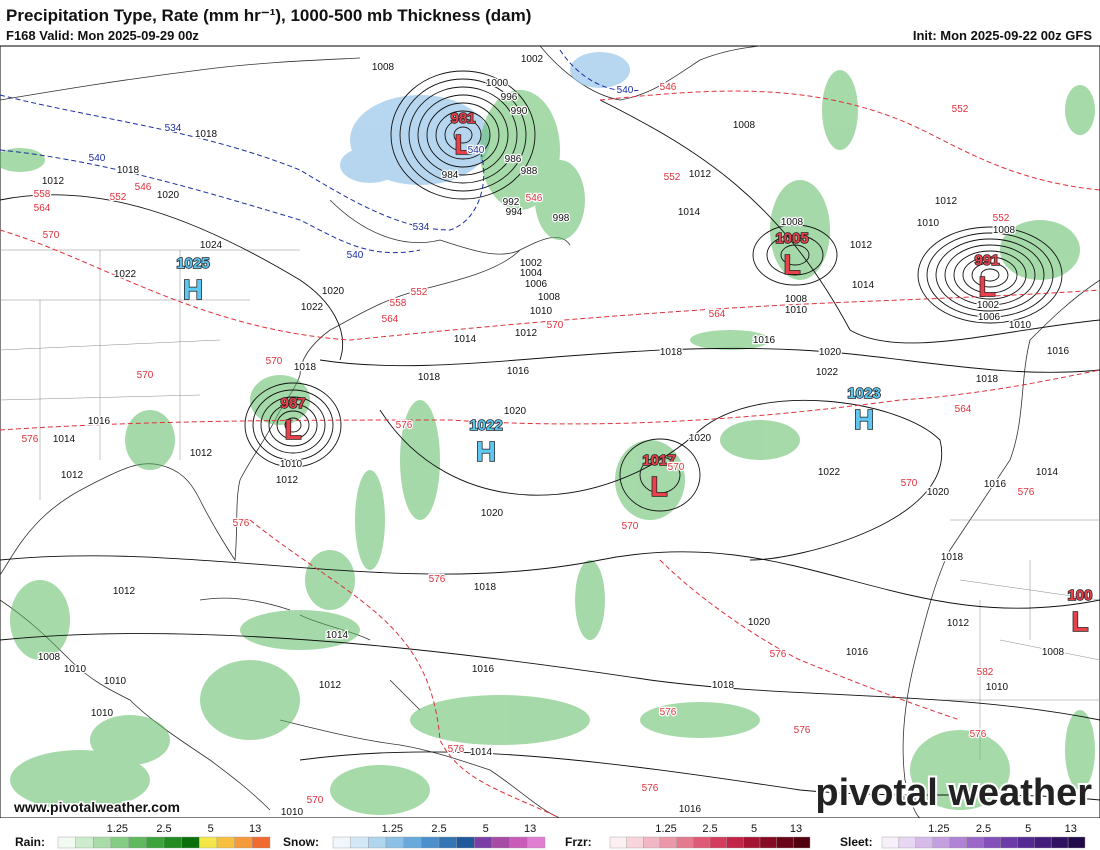 The height and width of the screenshot is (850, 1100). What do you see at coordinates (421, 227) in the screenshot?
I see `thickness-label: 534` at bounding box center [421, 227].